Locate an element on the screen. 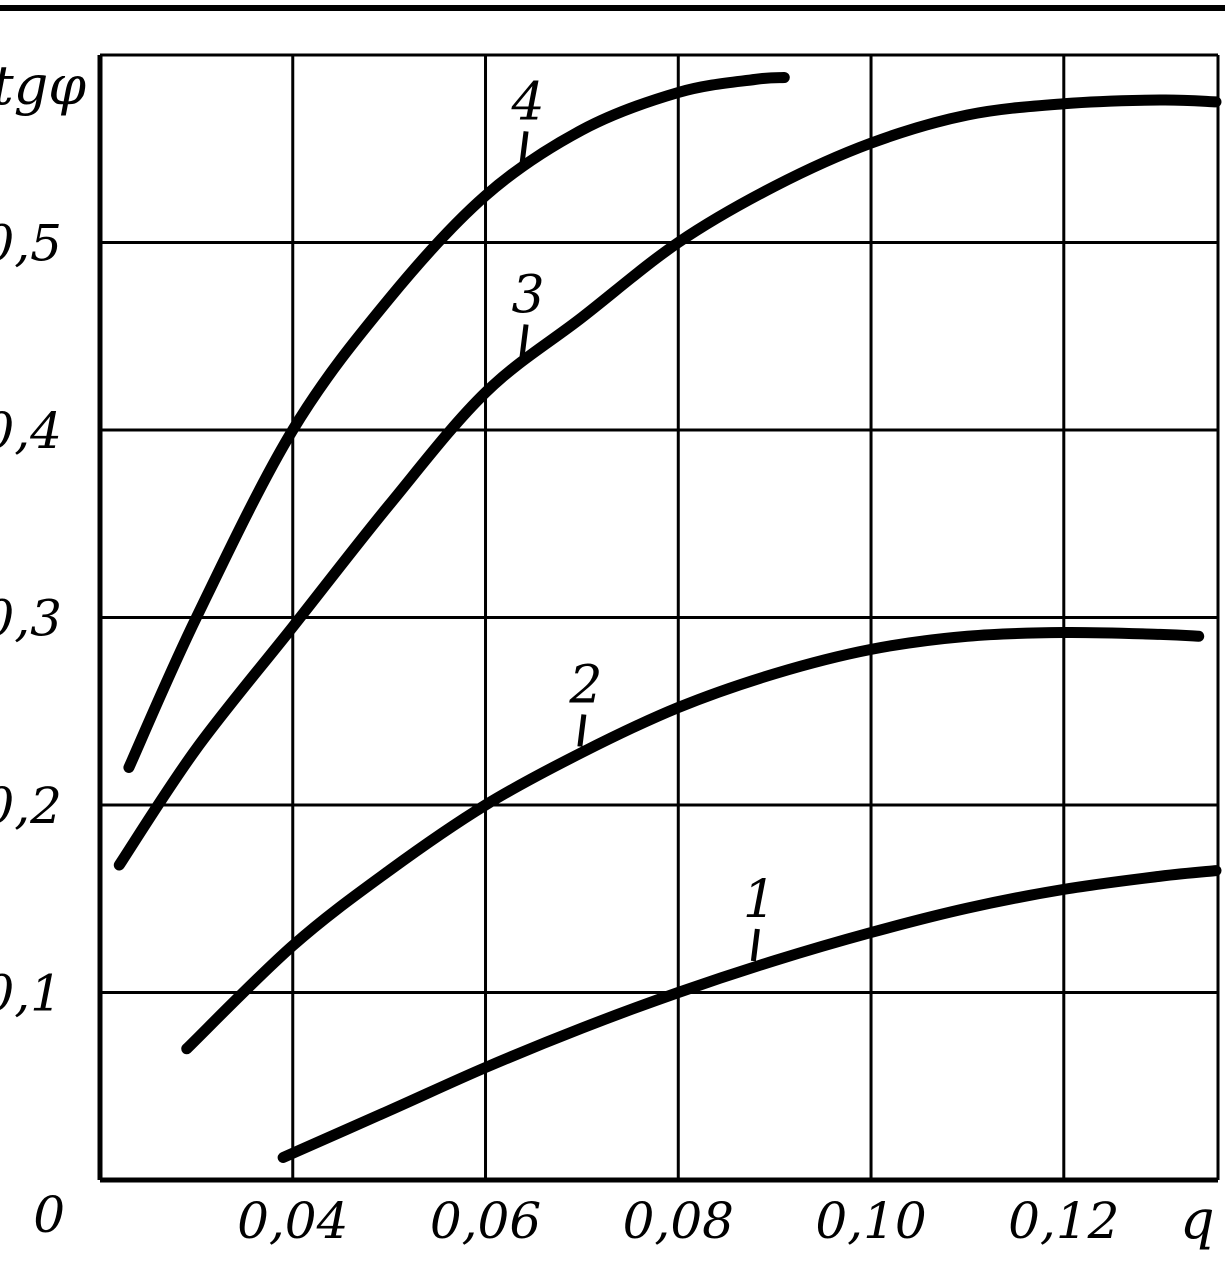  series-4-leader is located at coordinates (524, 147).